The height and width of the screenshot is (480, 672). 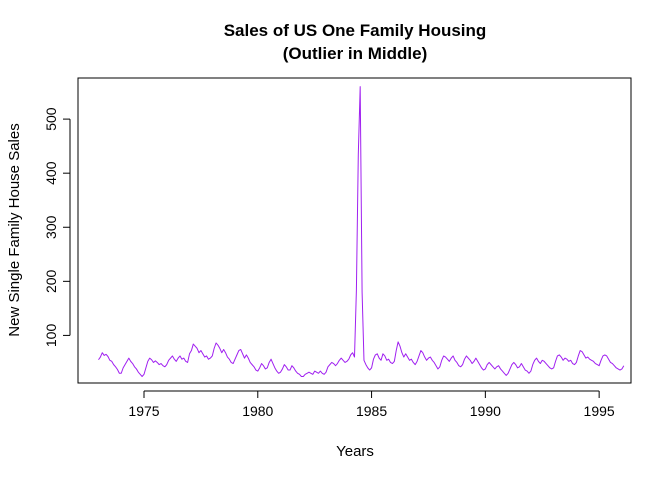 I want to click on y-tick-label-100: 100, so click(x=51, y=336).